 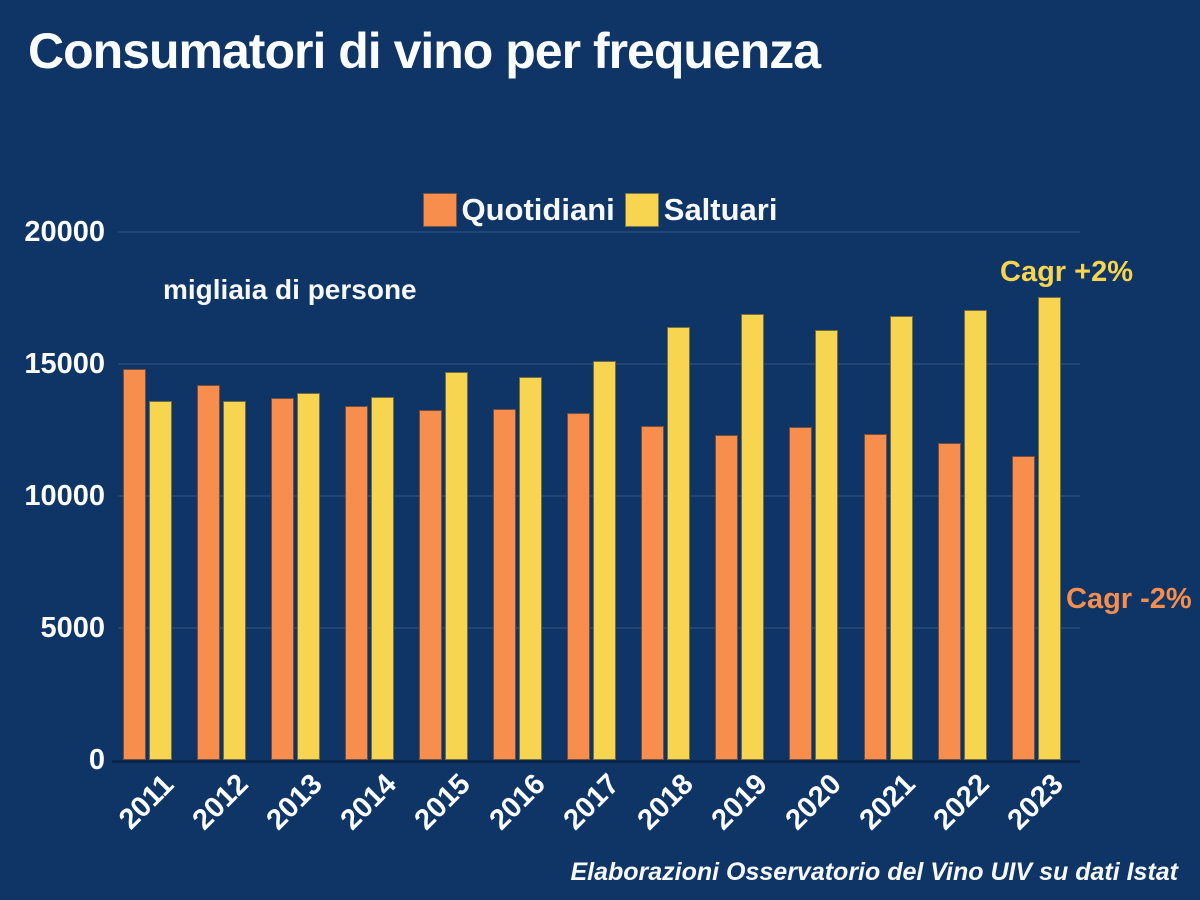 I want to click on bar-saltuari-2016, so click(x=530, y=568).